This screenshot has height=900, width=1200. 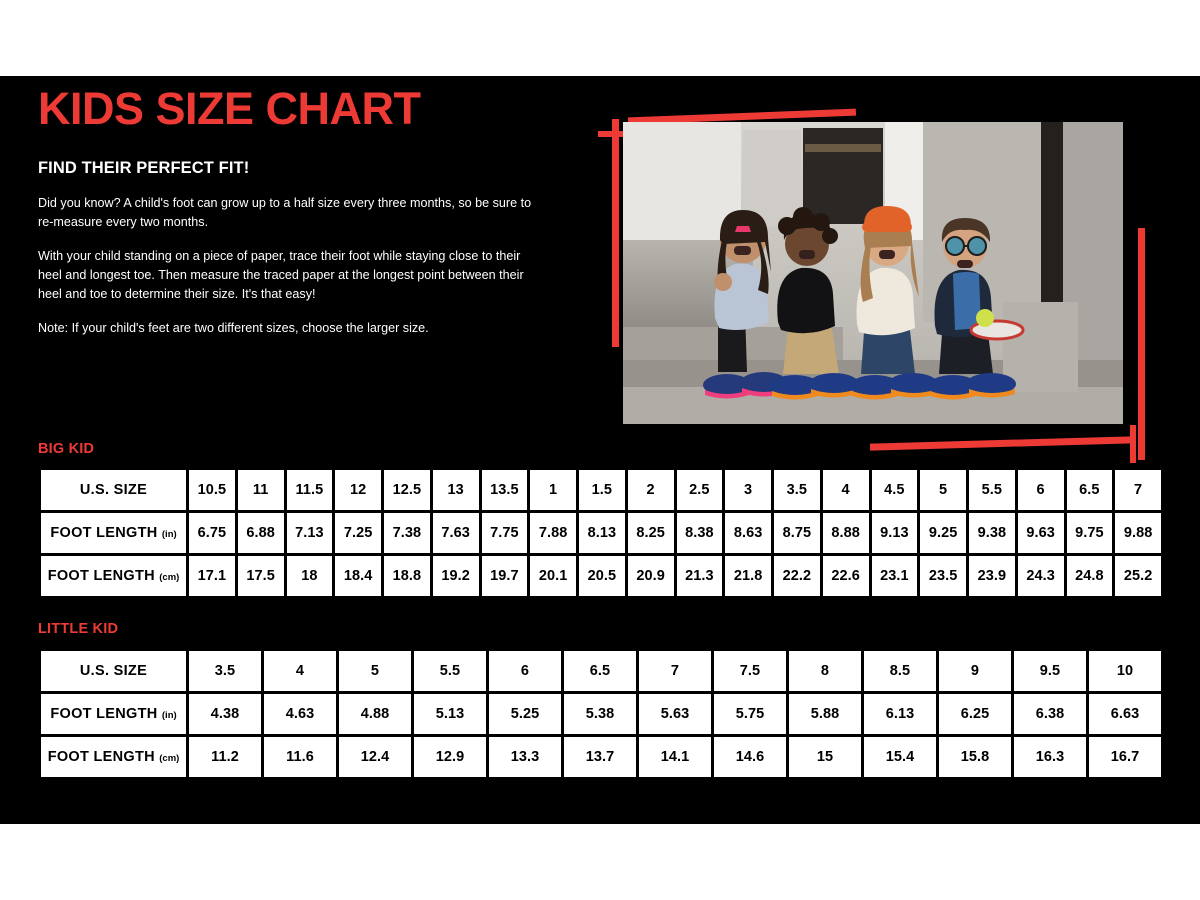 I want to click on cell-foot-length-cm-3: 18.4, so click(x=358, y=576).